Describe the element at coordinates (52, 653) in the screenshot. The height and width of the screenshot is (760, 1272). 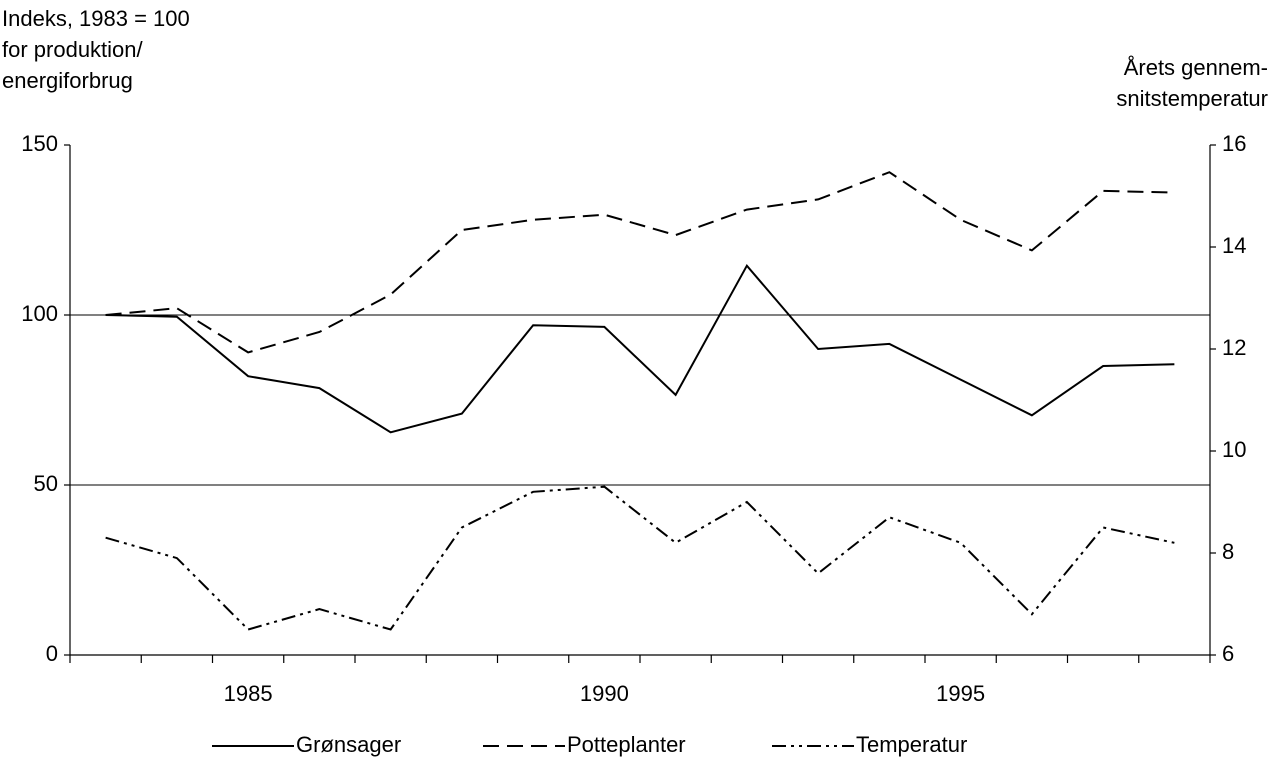
I see `y-tick-label: 0` at that location.